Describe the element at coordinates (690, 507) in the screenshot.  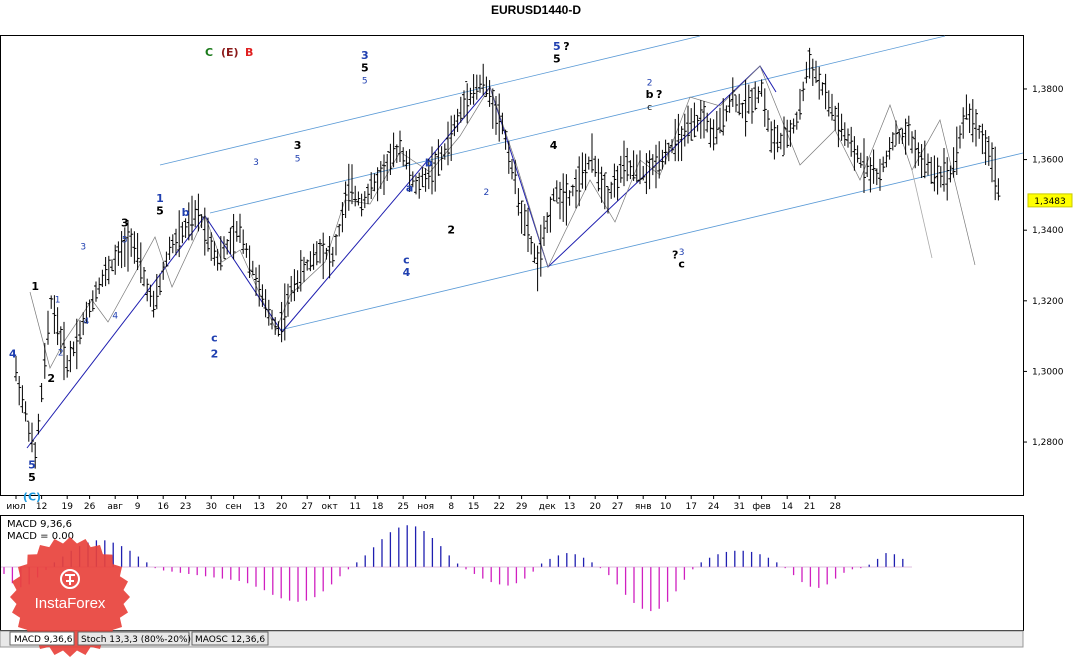
I see `time-tick-label: 17` at that location.